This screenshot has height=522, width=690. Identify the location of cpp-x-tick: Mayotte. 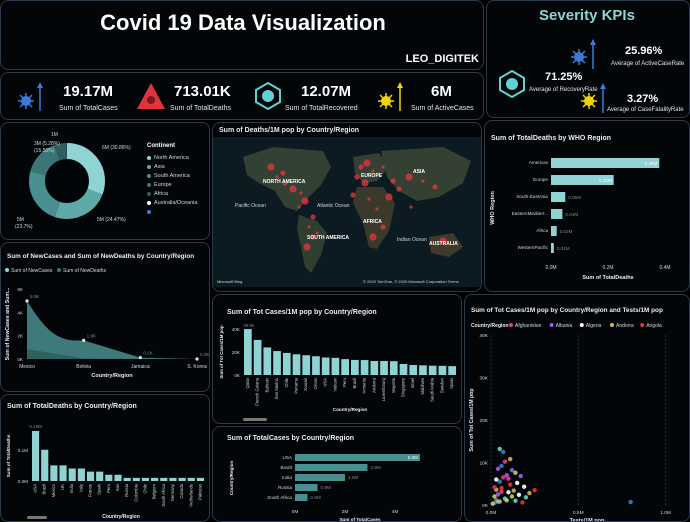
(393, 385).